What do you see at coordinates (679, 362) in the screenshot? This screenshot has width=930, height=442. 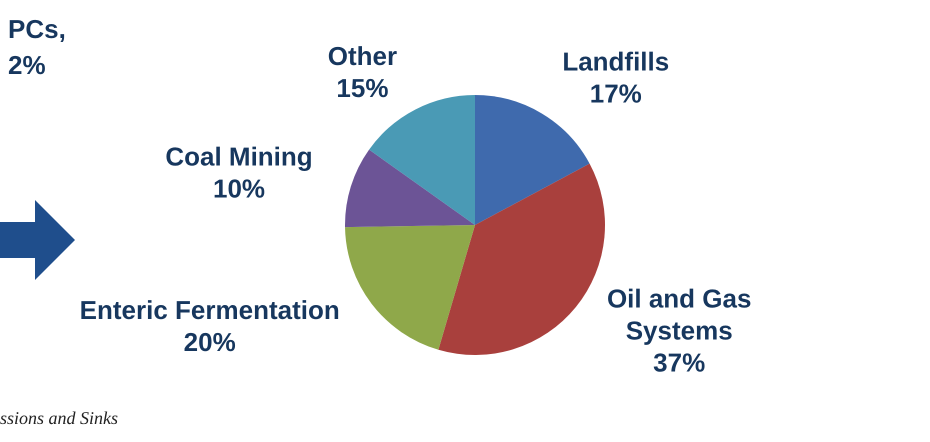 I see `data-label: 37%` at bounding box center [679, 362].